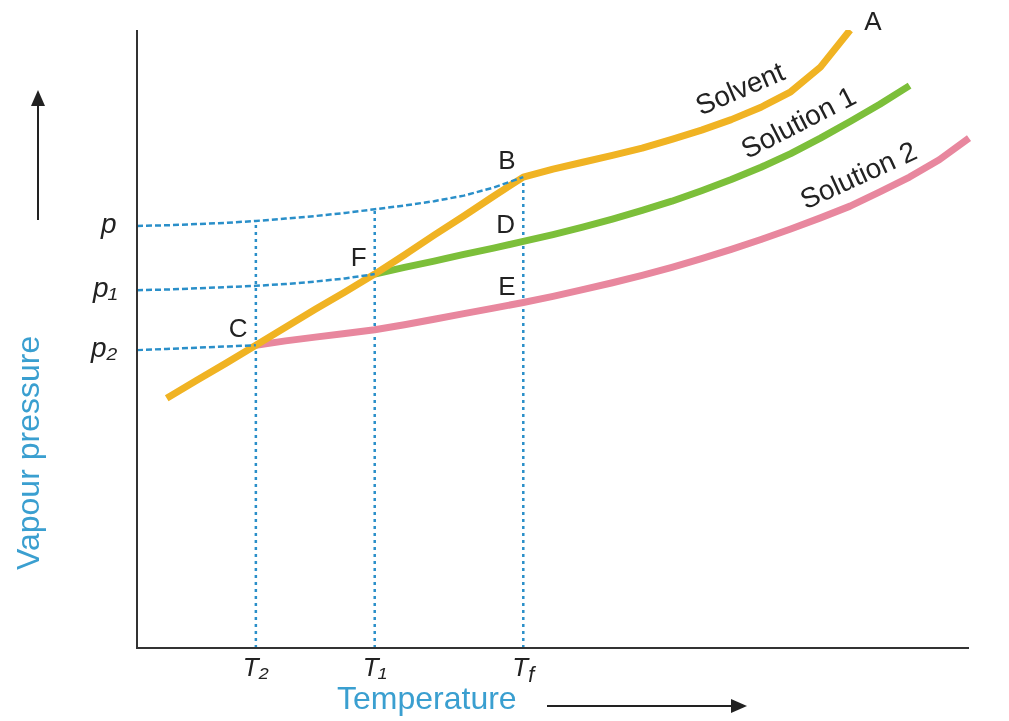 This screenshot has width=1009, height=721. What do you see at coordinates (105, 288) in the screenshot?
I see `series-label: p₁` at bounding box center [105, 288].